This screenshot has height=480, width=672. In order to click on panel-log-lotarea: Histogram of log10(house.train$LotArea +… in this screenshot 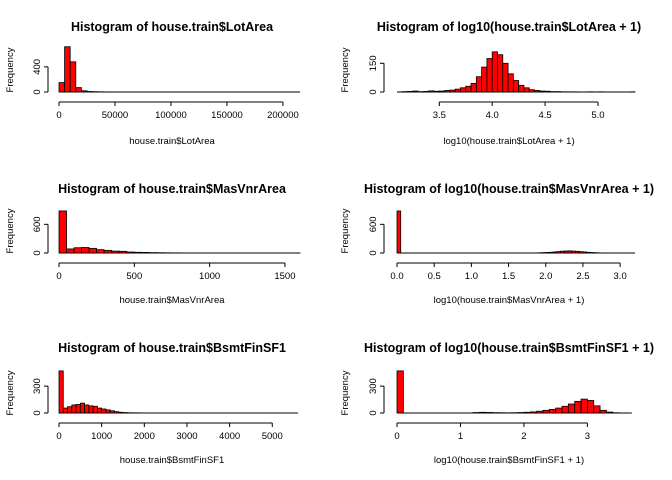, I will do `click(490, 83)`.